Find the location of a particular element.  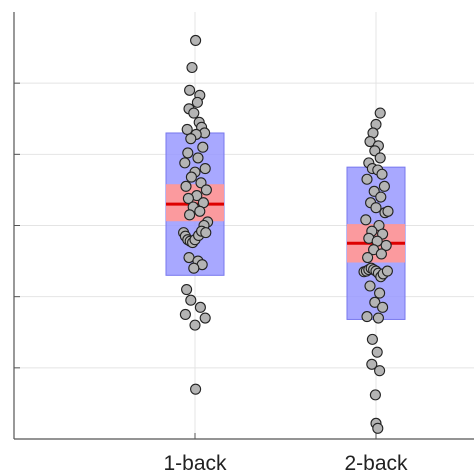

x-tick-label-2-back: 2-back is located at coordinates (376, 463).